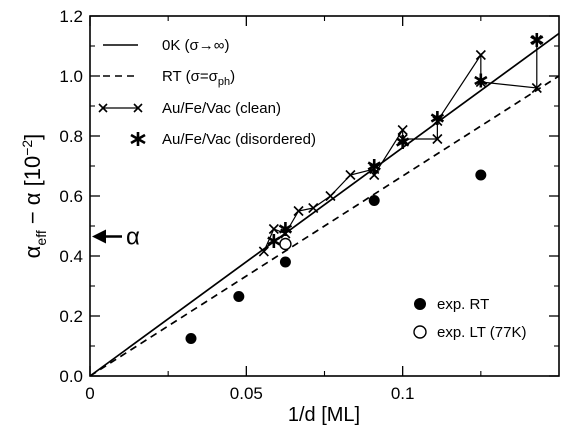  I want to click on legend-label-exp-rt: exp. RT, so click(463, 304).